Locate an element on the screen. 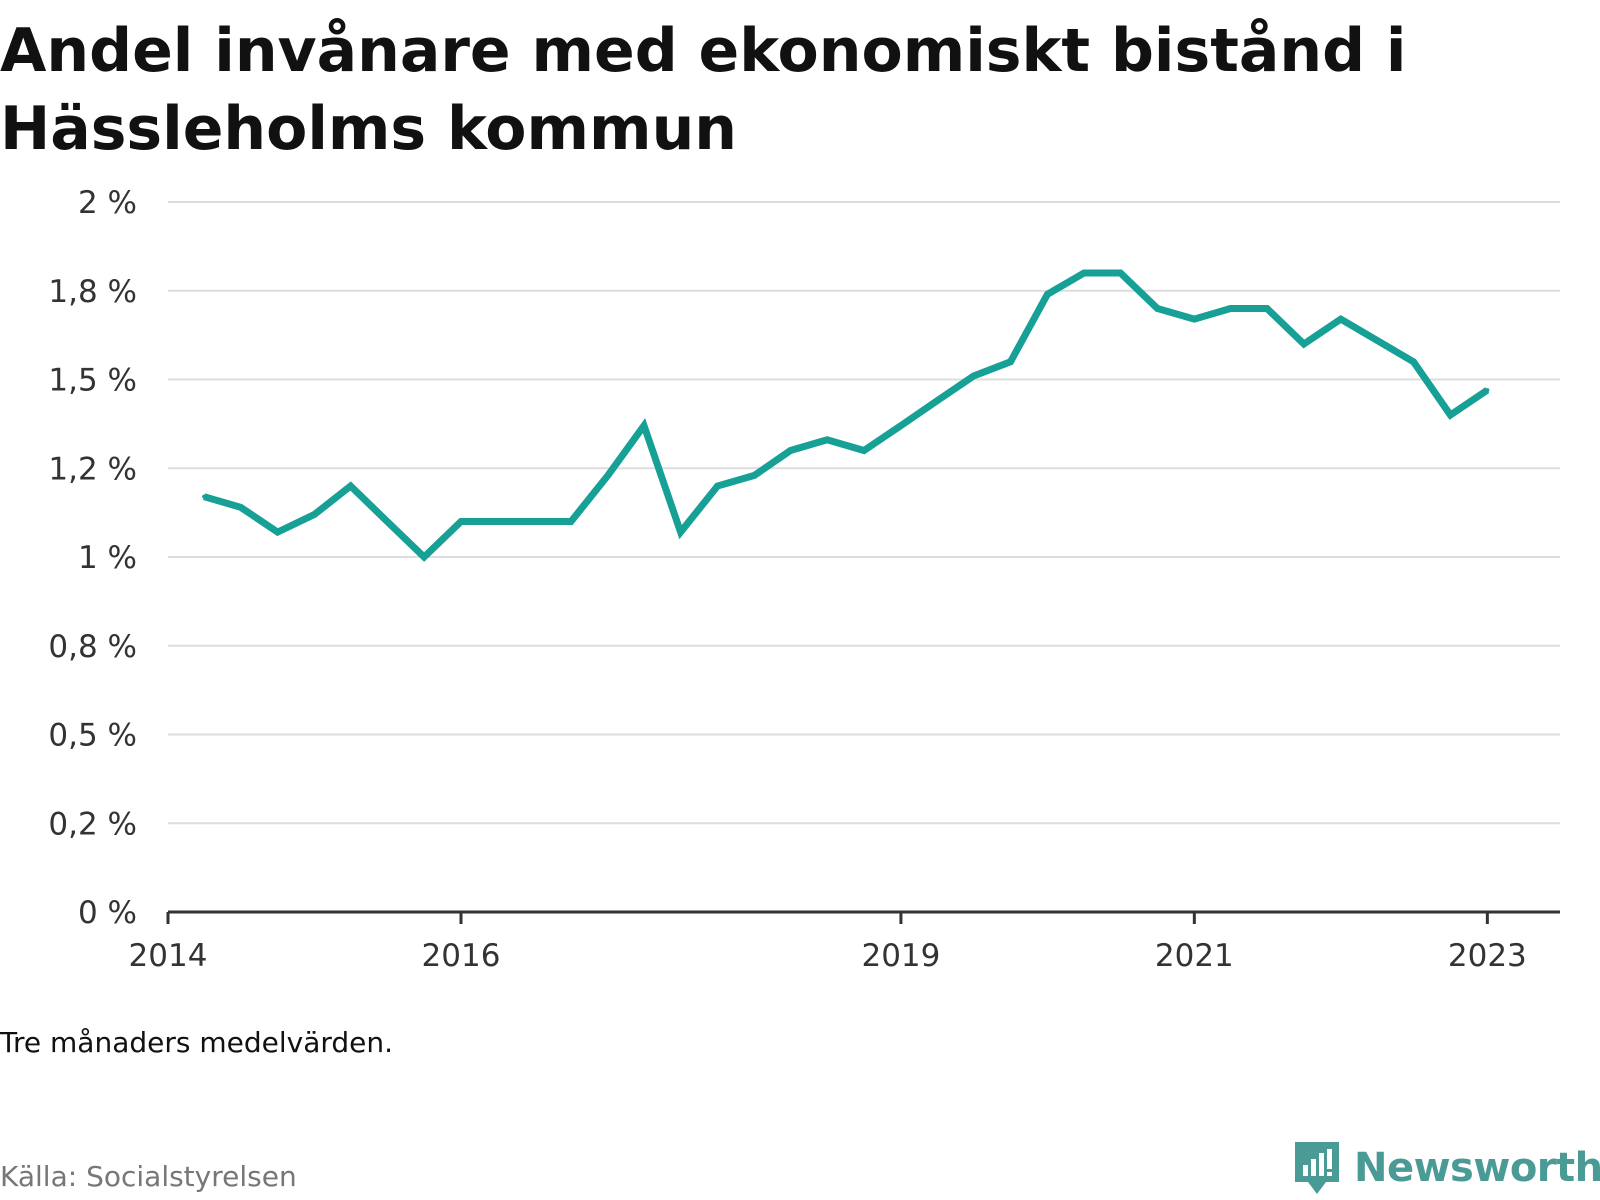 Image resolution: width=1600 pixels, height=1200 pixels. y-tick-label: 1 % is located at coordinates (107, 558).